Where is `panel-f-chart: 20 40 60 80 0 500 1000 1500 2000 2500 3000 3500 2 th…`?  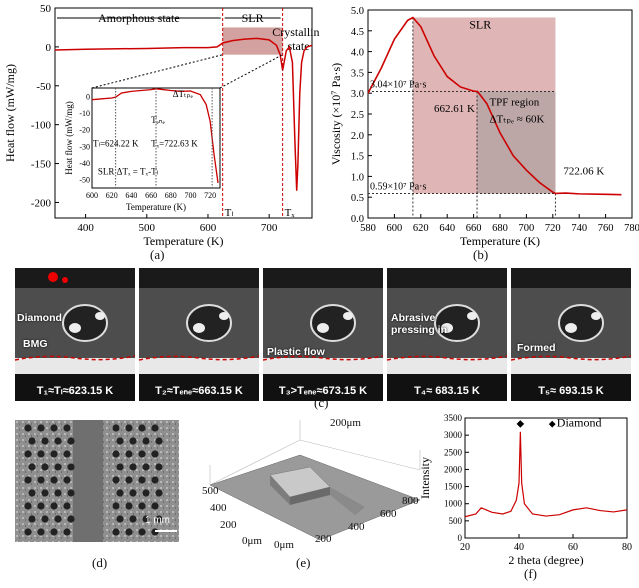
panel-f-chart: 20 40 60 80 0 500 1000 1500 2000 2500 3000 3500 2 th… is located at coordinates (525, 490).